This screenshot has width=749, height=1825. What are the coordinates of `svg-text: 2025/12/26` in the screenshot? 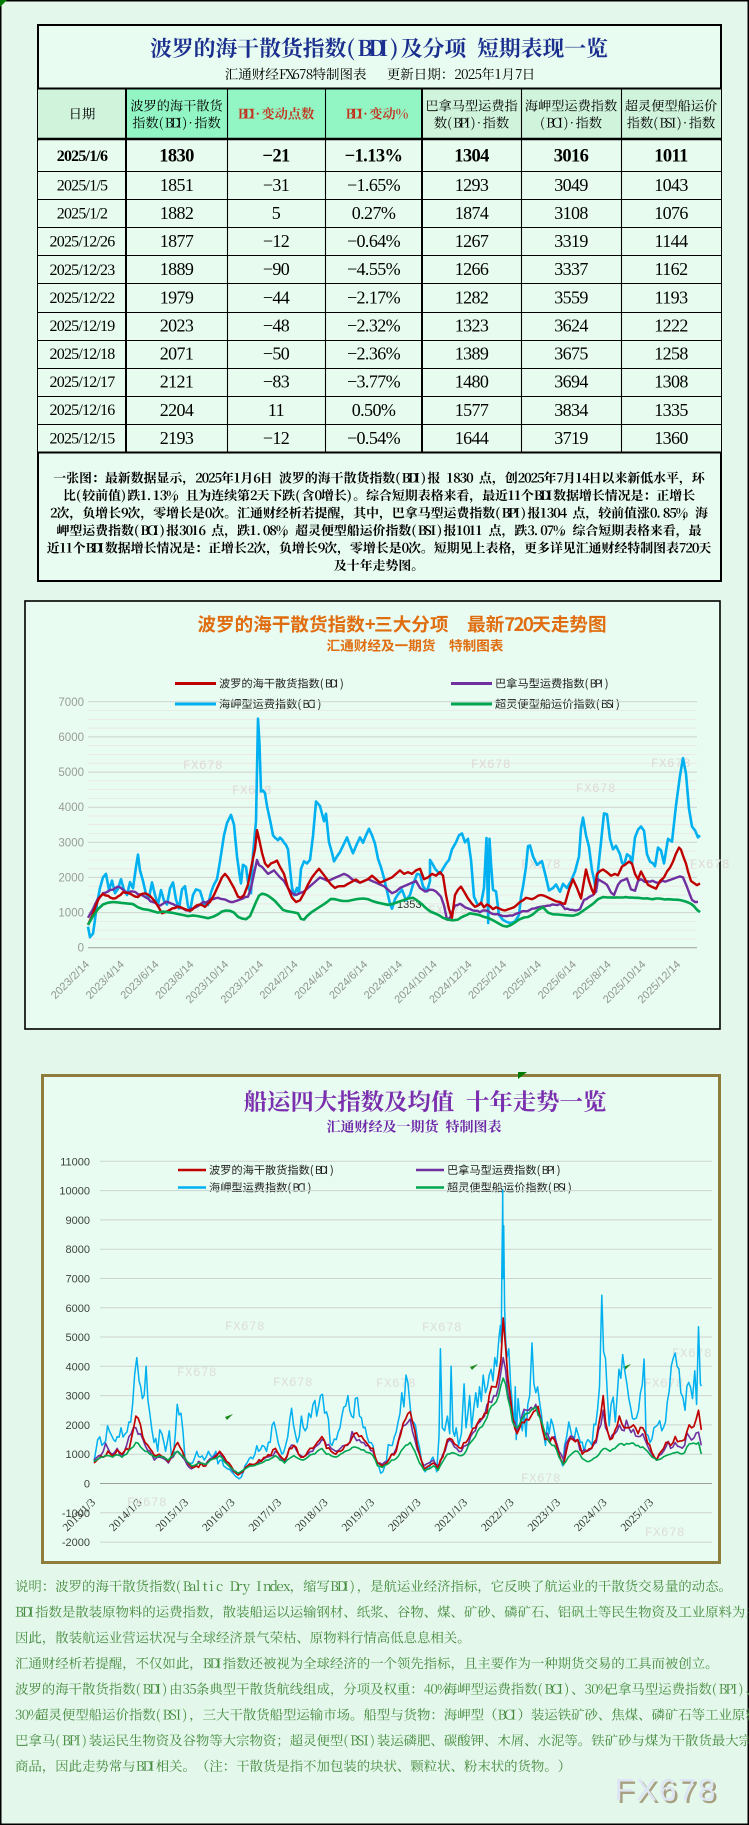 It's located at (83, 242).